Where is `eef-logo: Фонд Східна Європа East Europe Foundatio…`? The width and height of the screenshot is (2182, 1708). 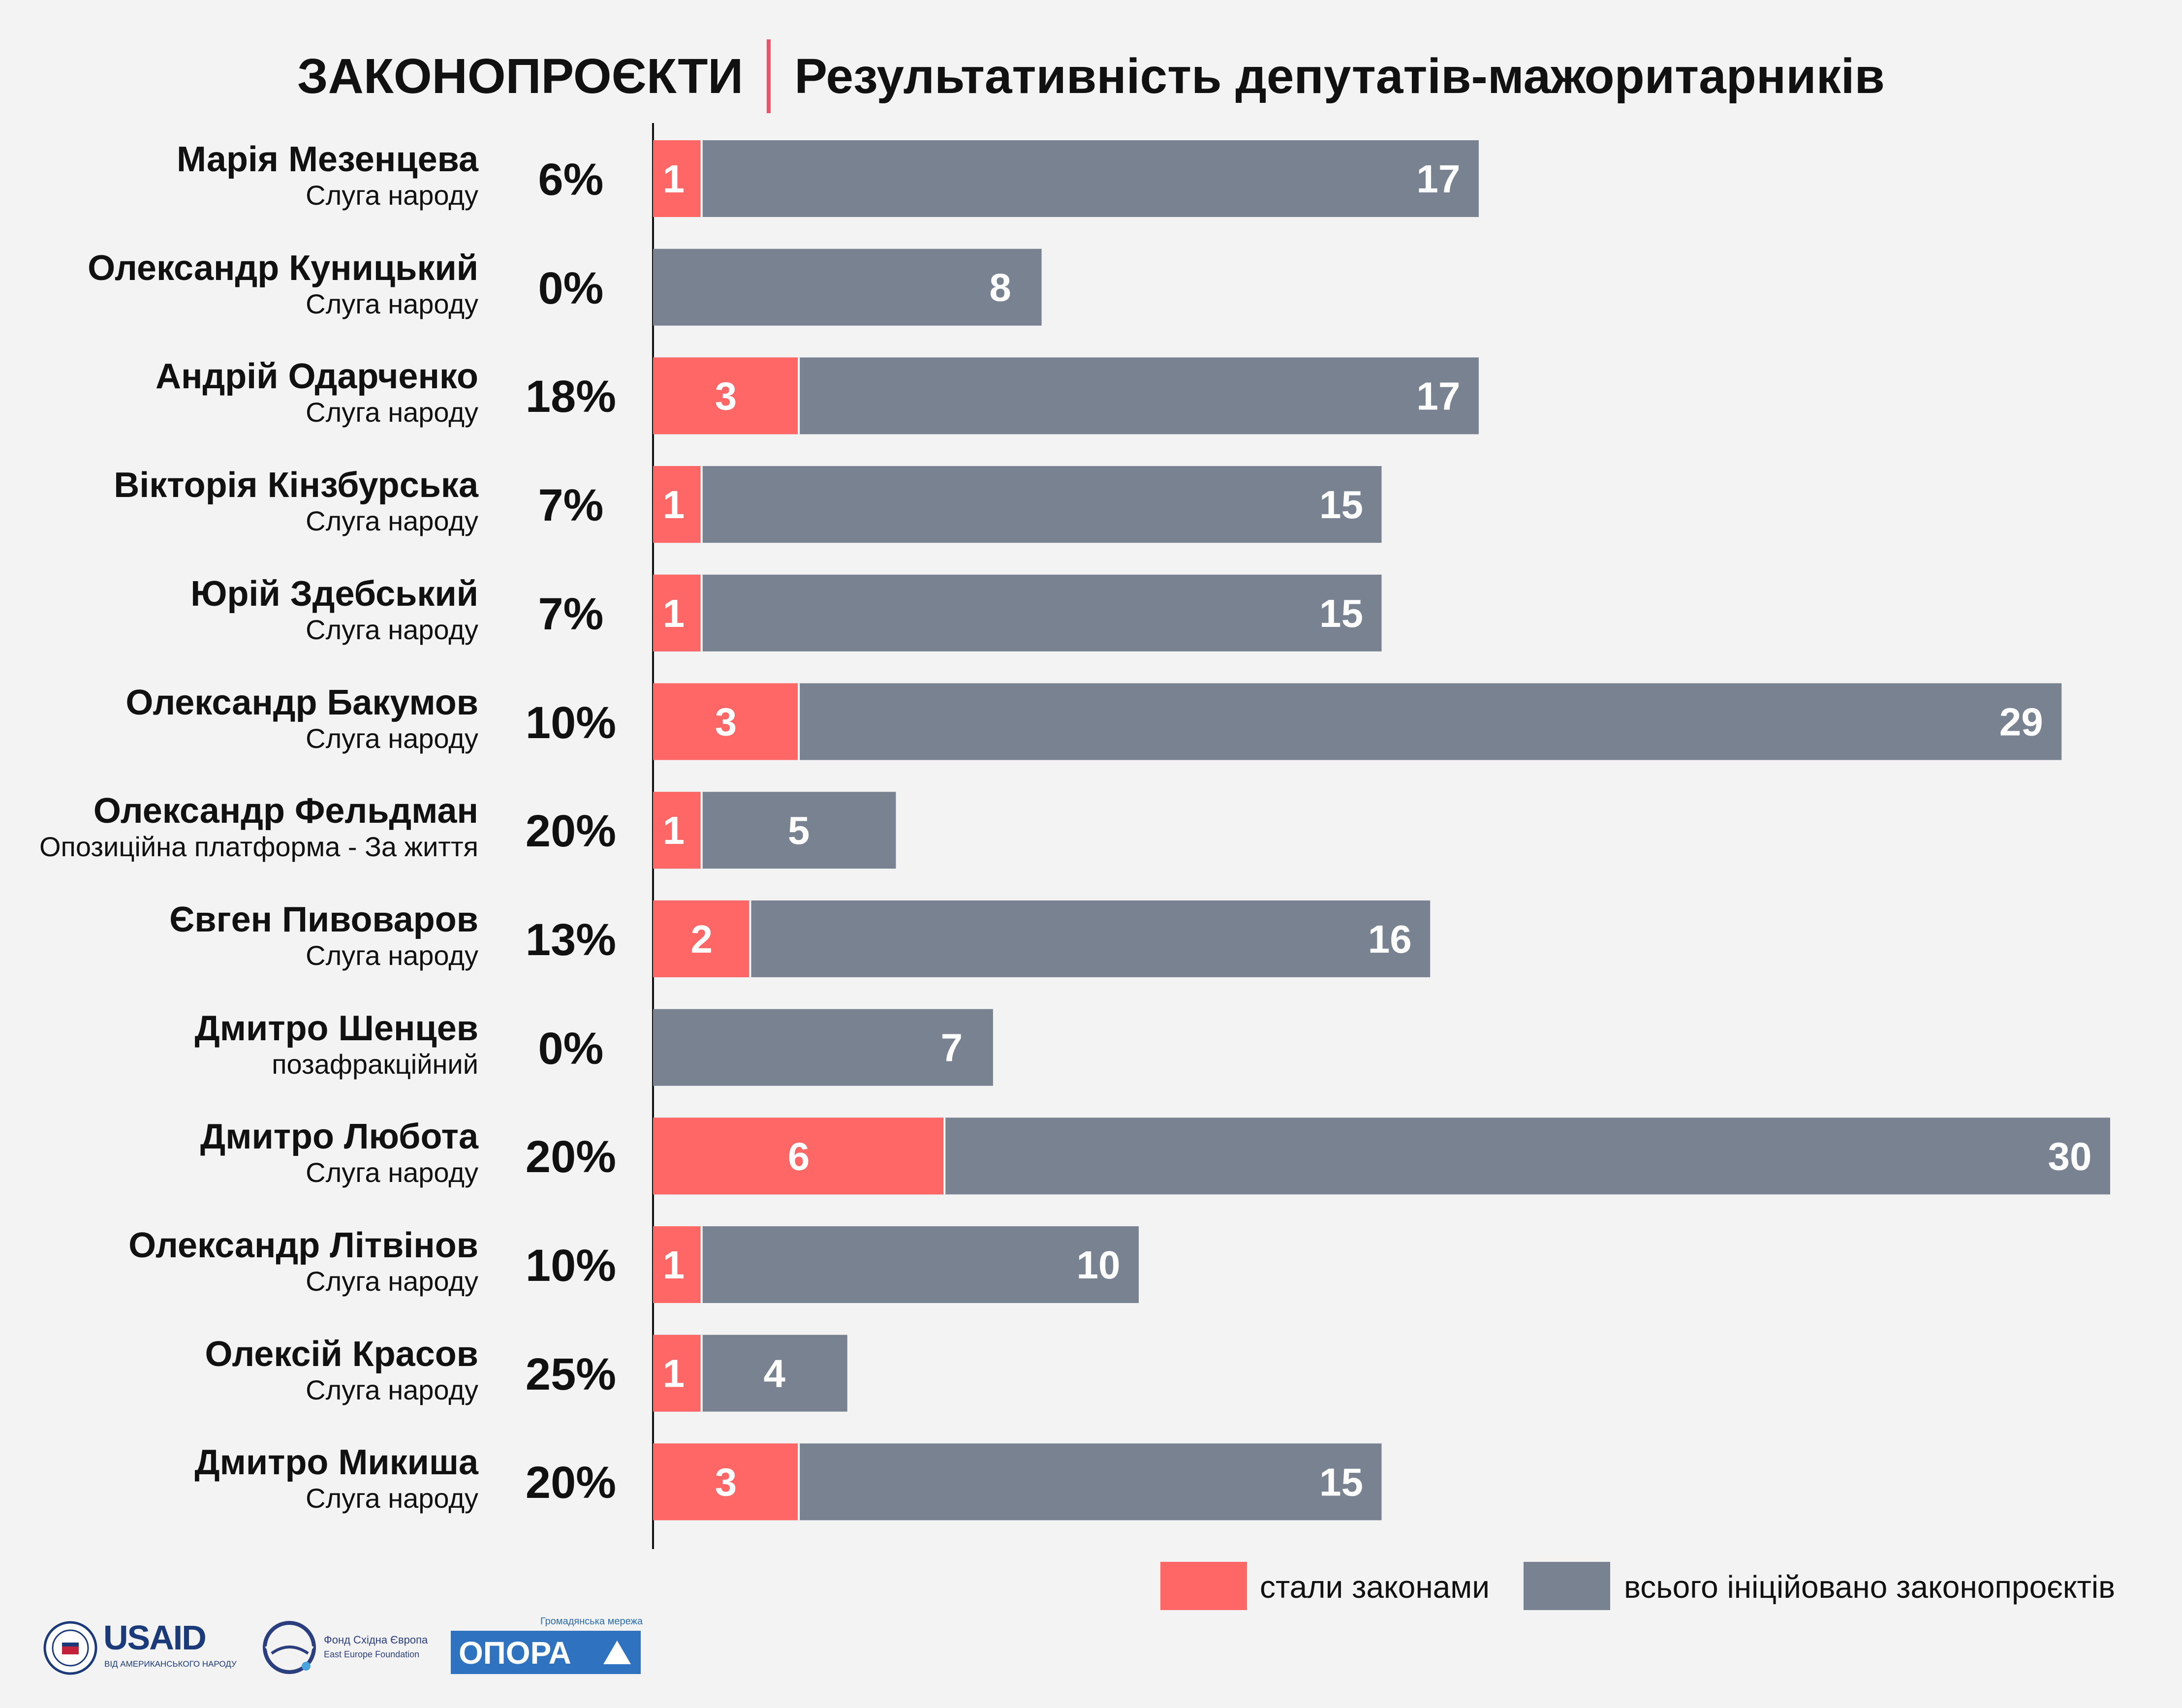
eef-logo: Фонд Східна Європа East Europe Foundatio… is located at coordinates (349, 1649).